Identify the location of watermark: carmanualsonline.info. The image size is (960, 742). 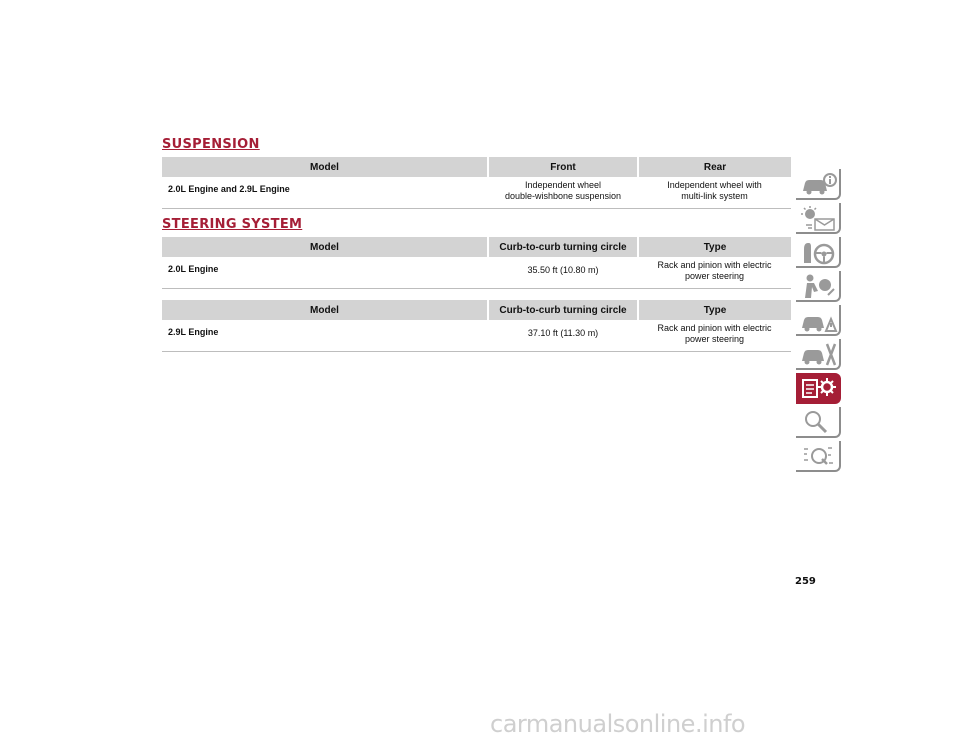
(618, 724).